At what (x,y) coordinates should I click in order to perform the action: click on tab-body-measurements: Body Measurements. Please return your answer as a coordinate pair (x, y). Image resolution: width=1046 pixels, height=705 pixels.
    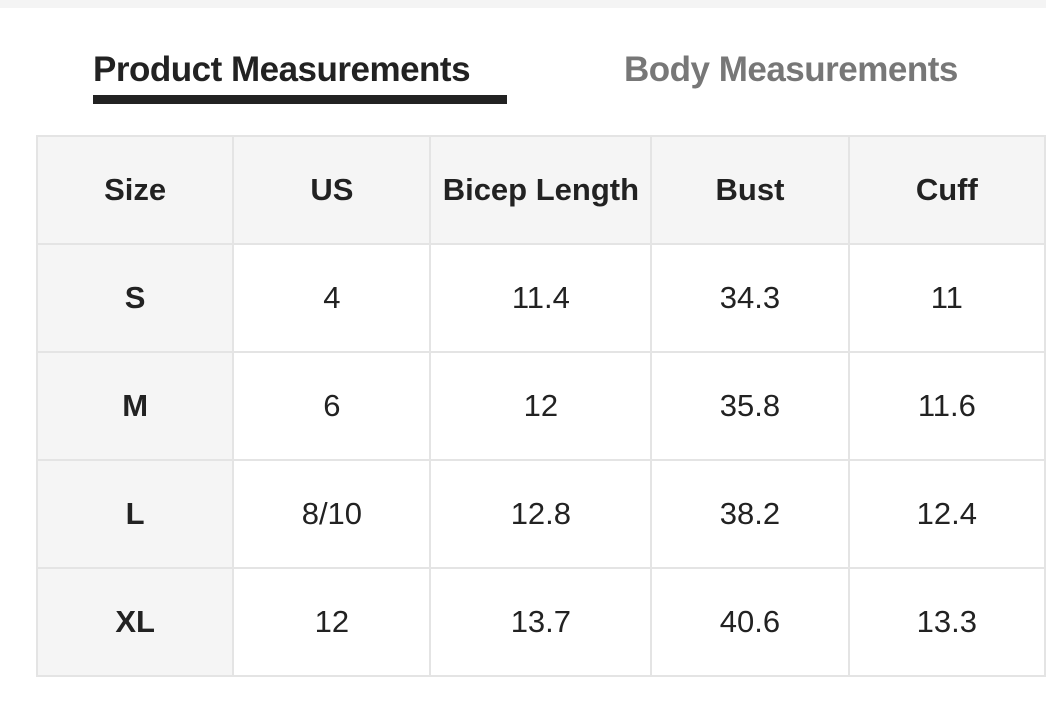
    Looking at the image, I should click on (791, 69).